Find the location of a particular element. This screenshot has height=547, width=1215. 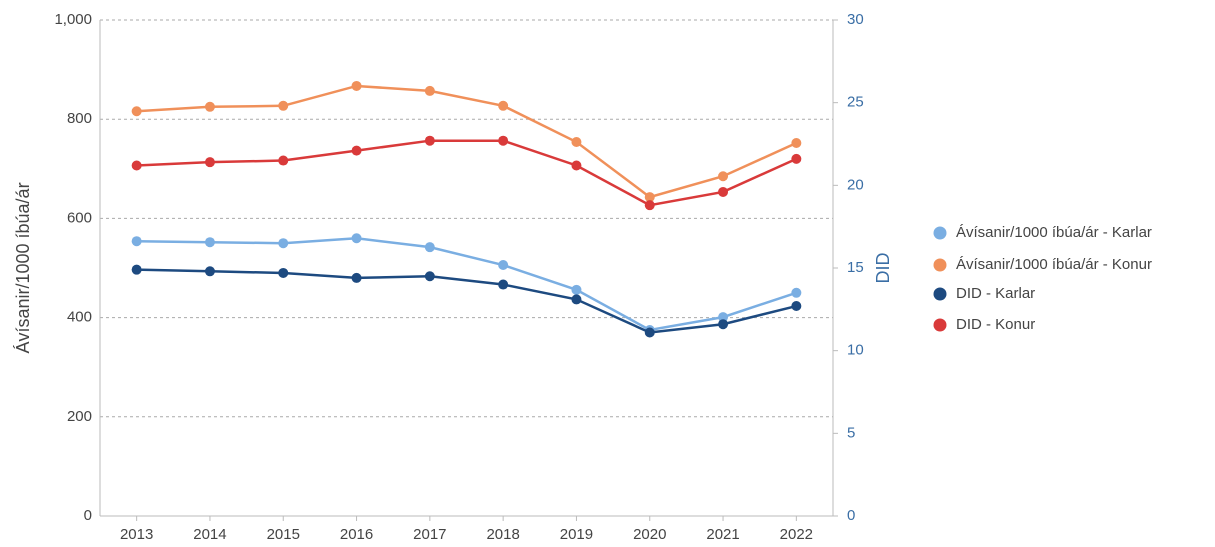

y2-tick-label: 5 is located at coordinates (851, 432).